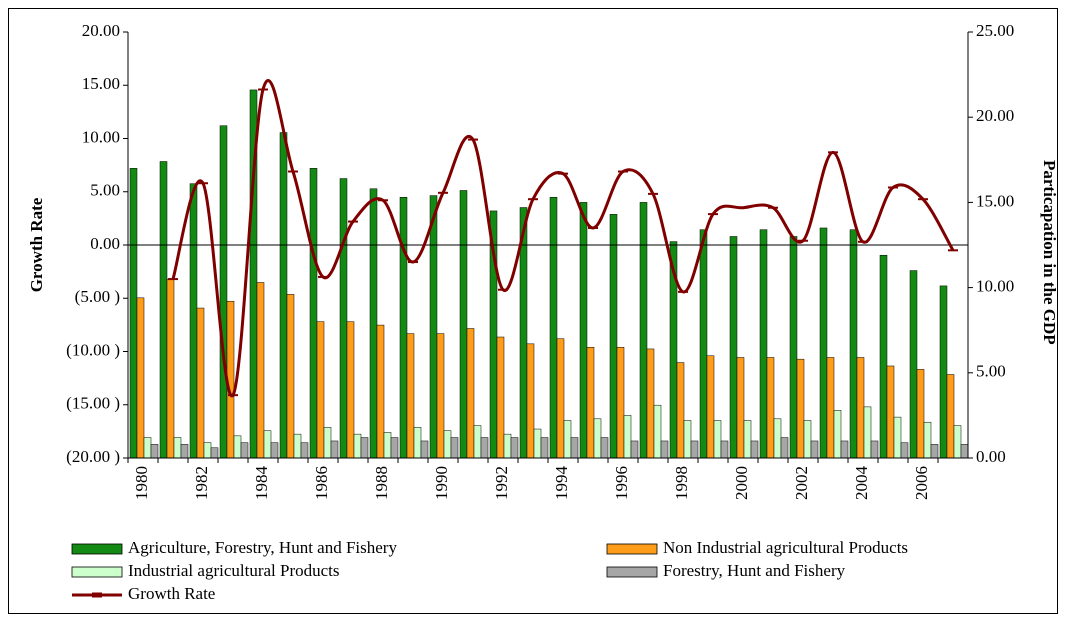 The image size is (1066, 622). What do you see at coordinates (741, 483) in the screenshot?
I see `x-tick-label: 2000` at bounding box center [741, 483].